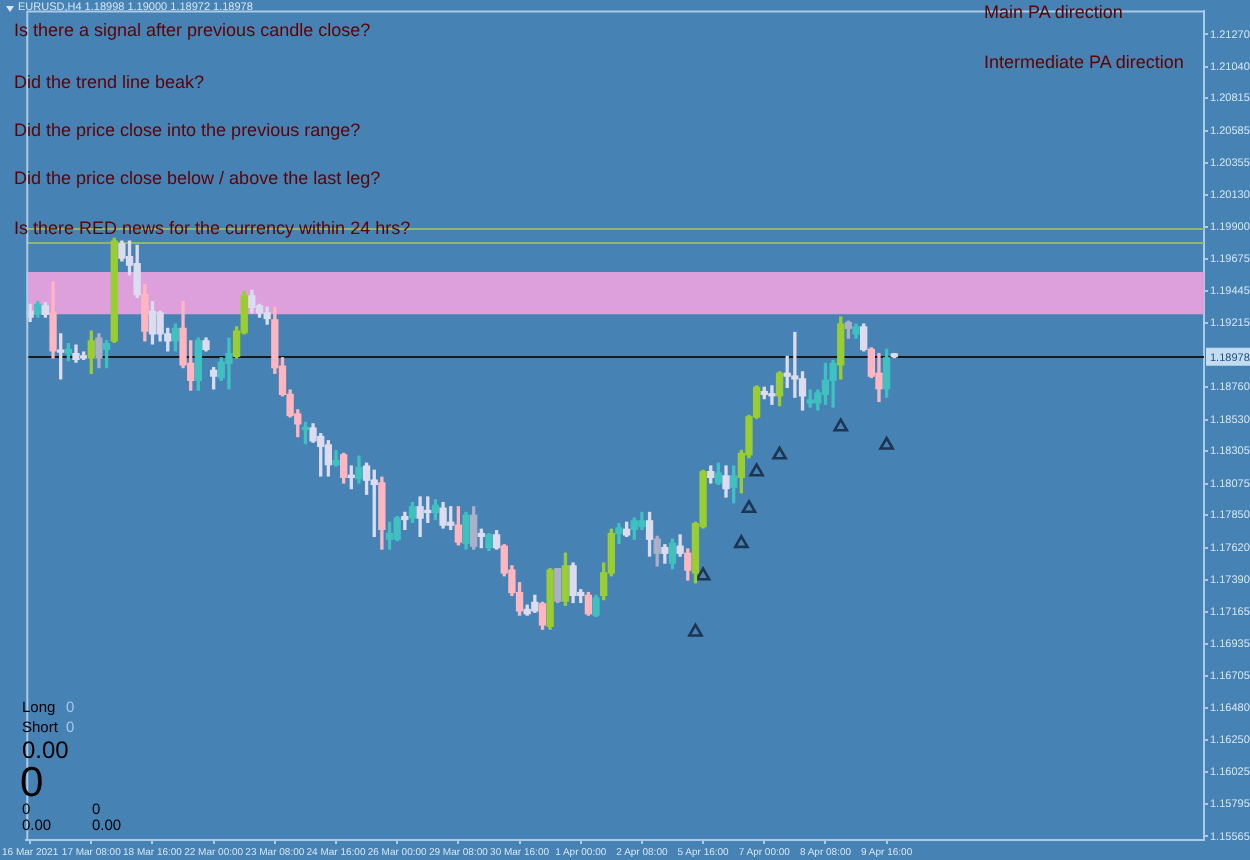 Image resolution: width=1250 pixels, height=860 pixels. I want to click on annotation: 0, so click(32, 783).